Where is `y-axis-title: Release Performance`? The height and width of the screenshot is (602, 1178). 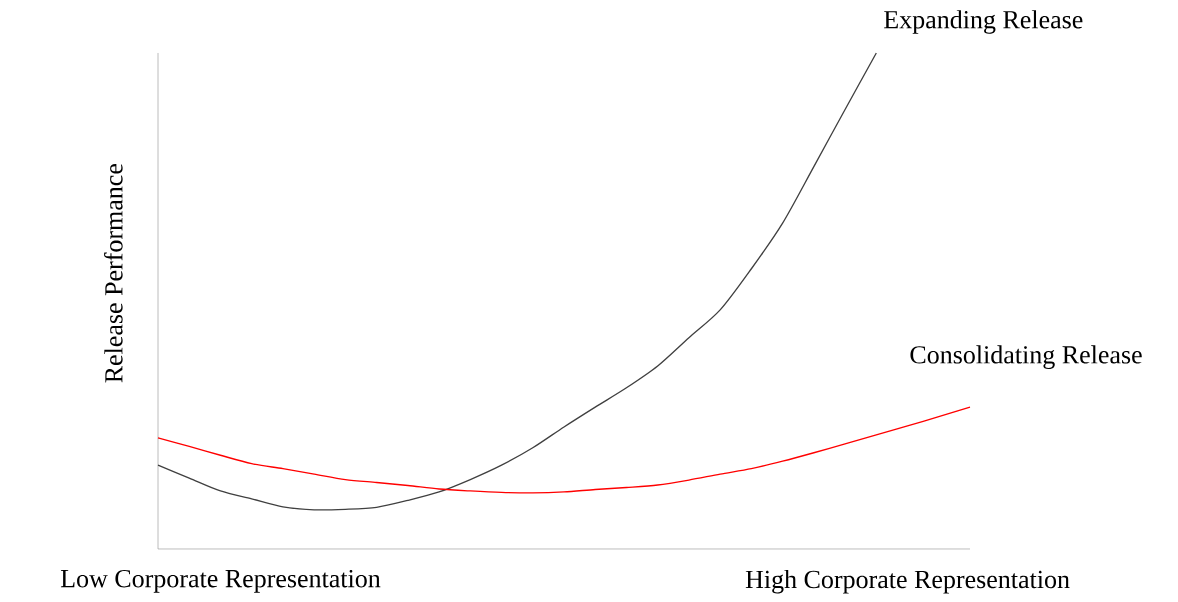
y-axis-title: Release Performance is located at coordinates (113, 273).